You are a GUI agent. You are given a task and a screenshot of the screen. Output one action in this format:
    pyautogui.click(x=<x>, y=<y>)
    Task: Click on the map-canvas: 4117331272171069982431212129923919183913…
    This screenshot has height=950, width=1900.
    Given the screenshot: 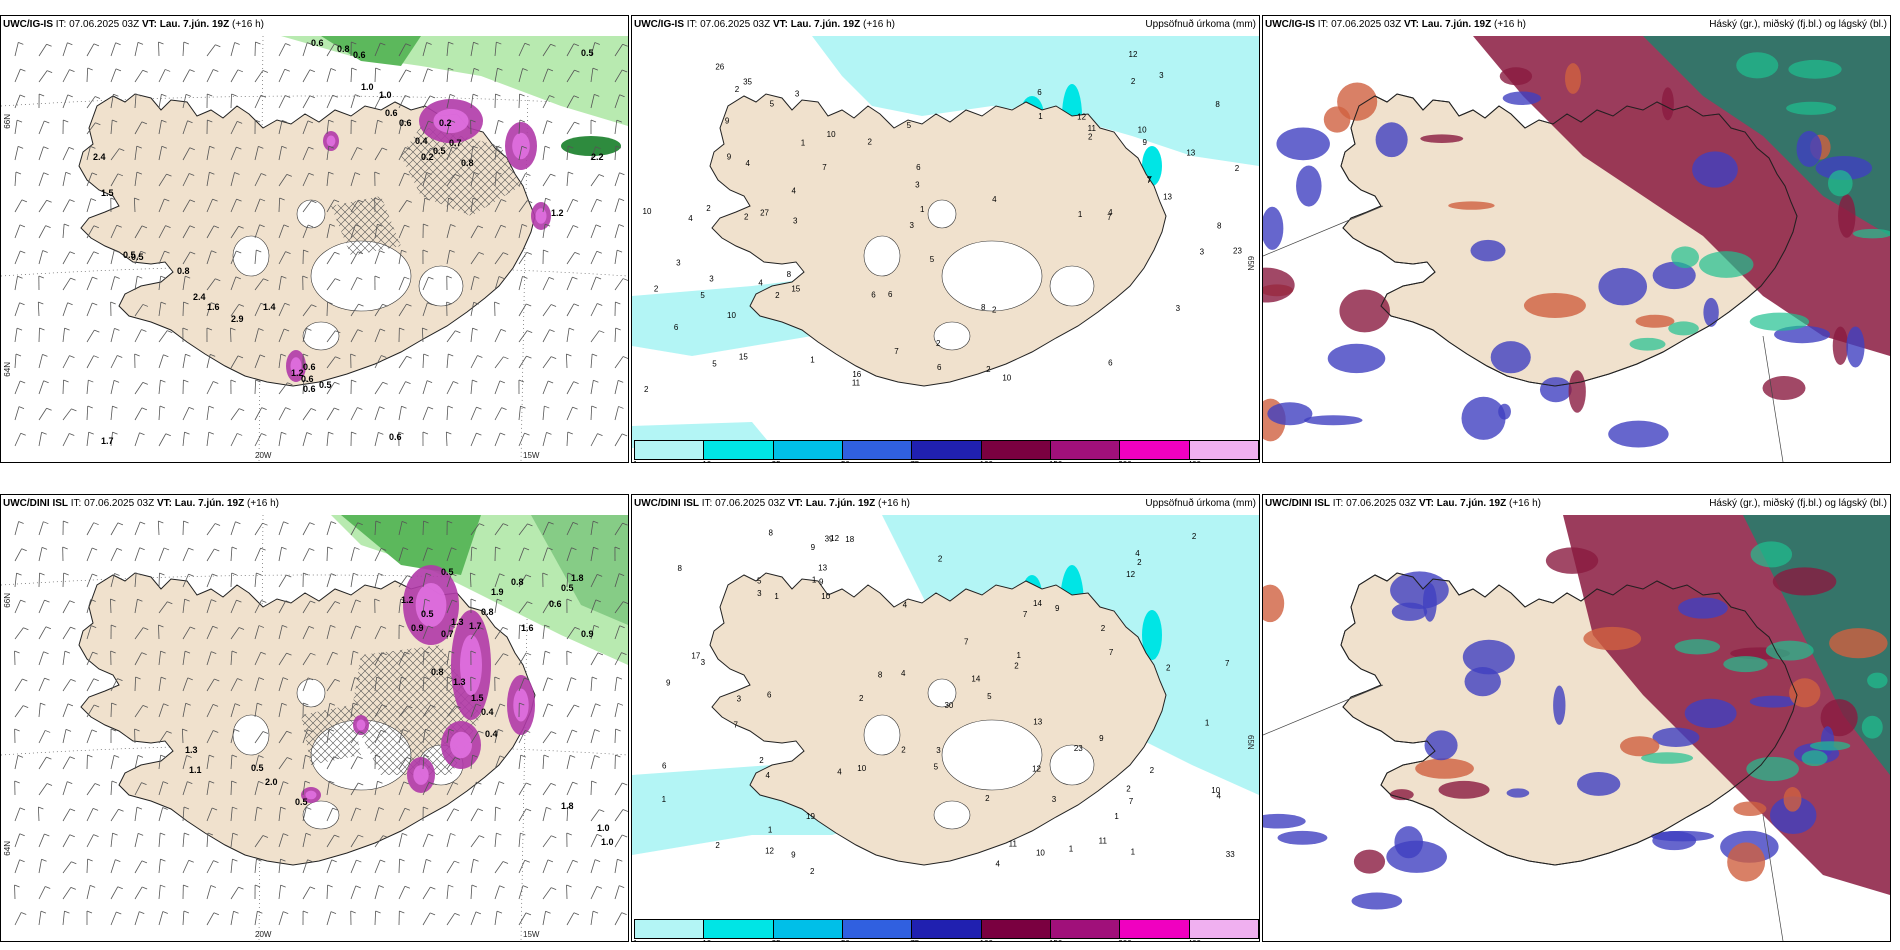 What is the action you would take?
    pyautogui.click(x=945, y=695)
    